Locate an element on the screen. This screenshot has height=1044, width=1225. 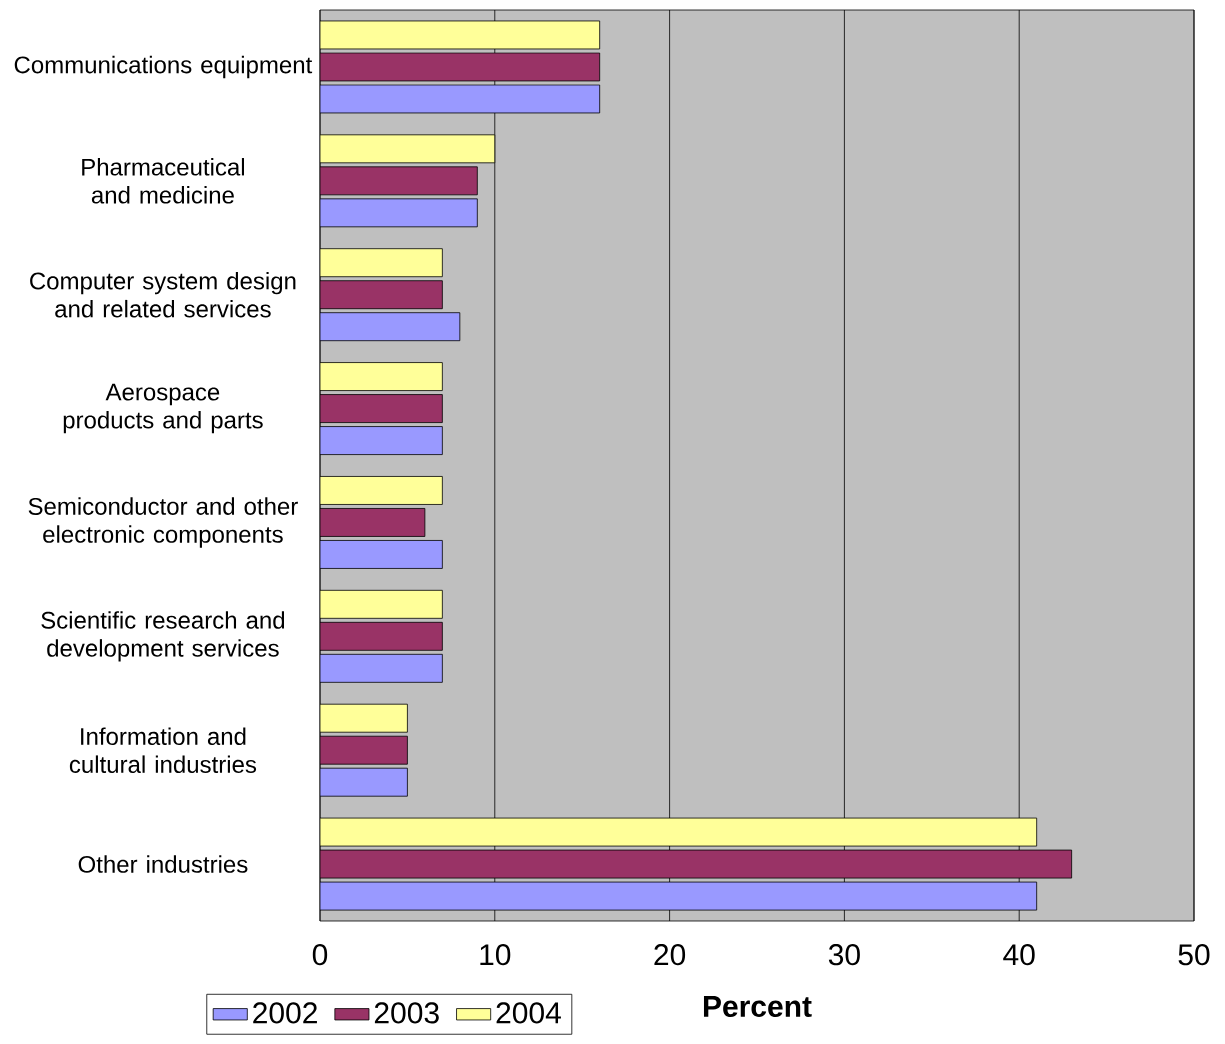
y-tick-label: Communications equipment is located at coordinates (163, 67).